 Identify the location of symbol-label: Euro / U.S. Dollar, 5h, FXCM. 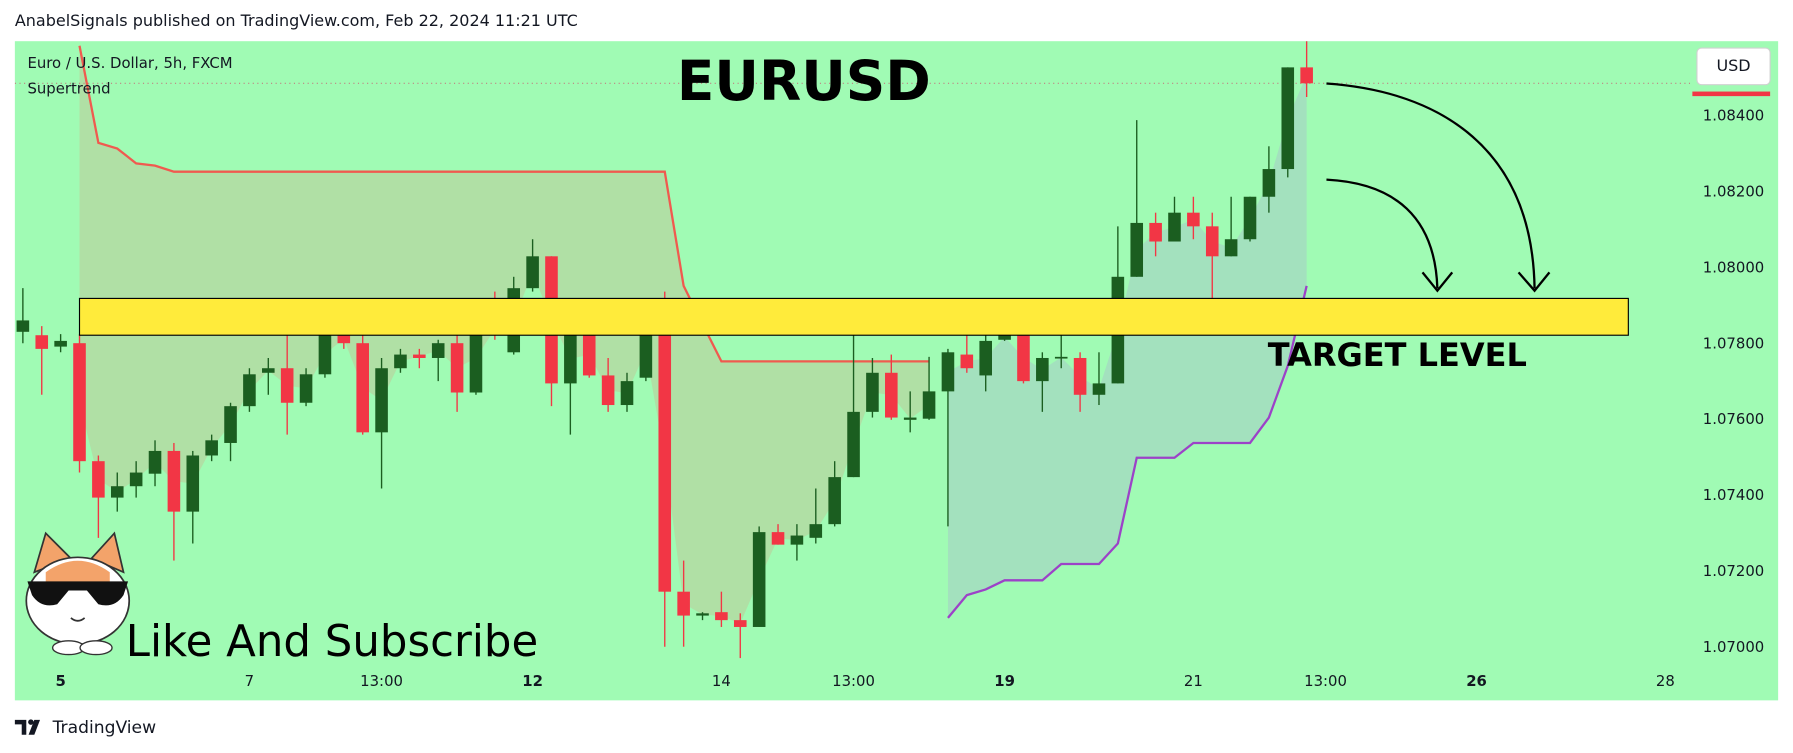
(129, 63).